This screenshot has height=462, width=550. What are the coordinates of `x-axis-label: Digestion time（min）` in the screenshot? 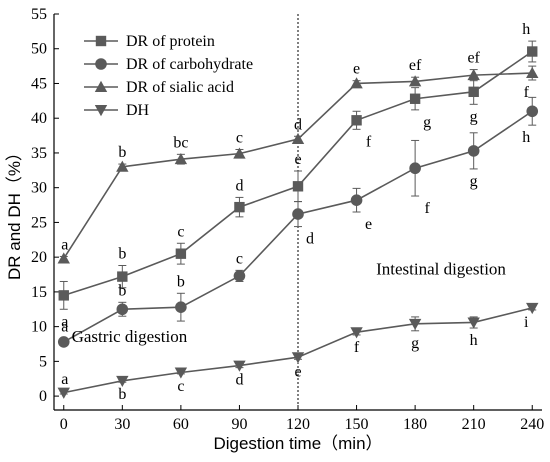 It's located at (297, 443).